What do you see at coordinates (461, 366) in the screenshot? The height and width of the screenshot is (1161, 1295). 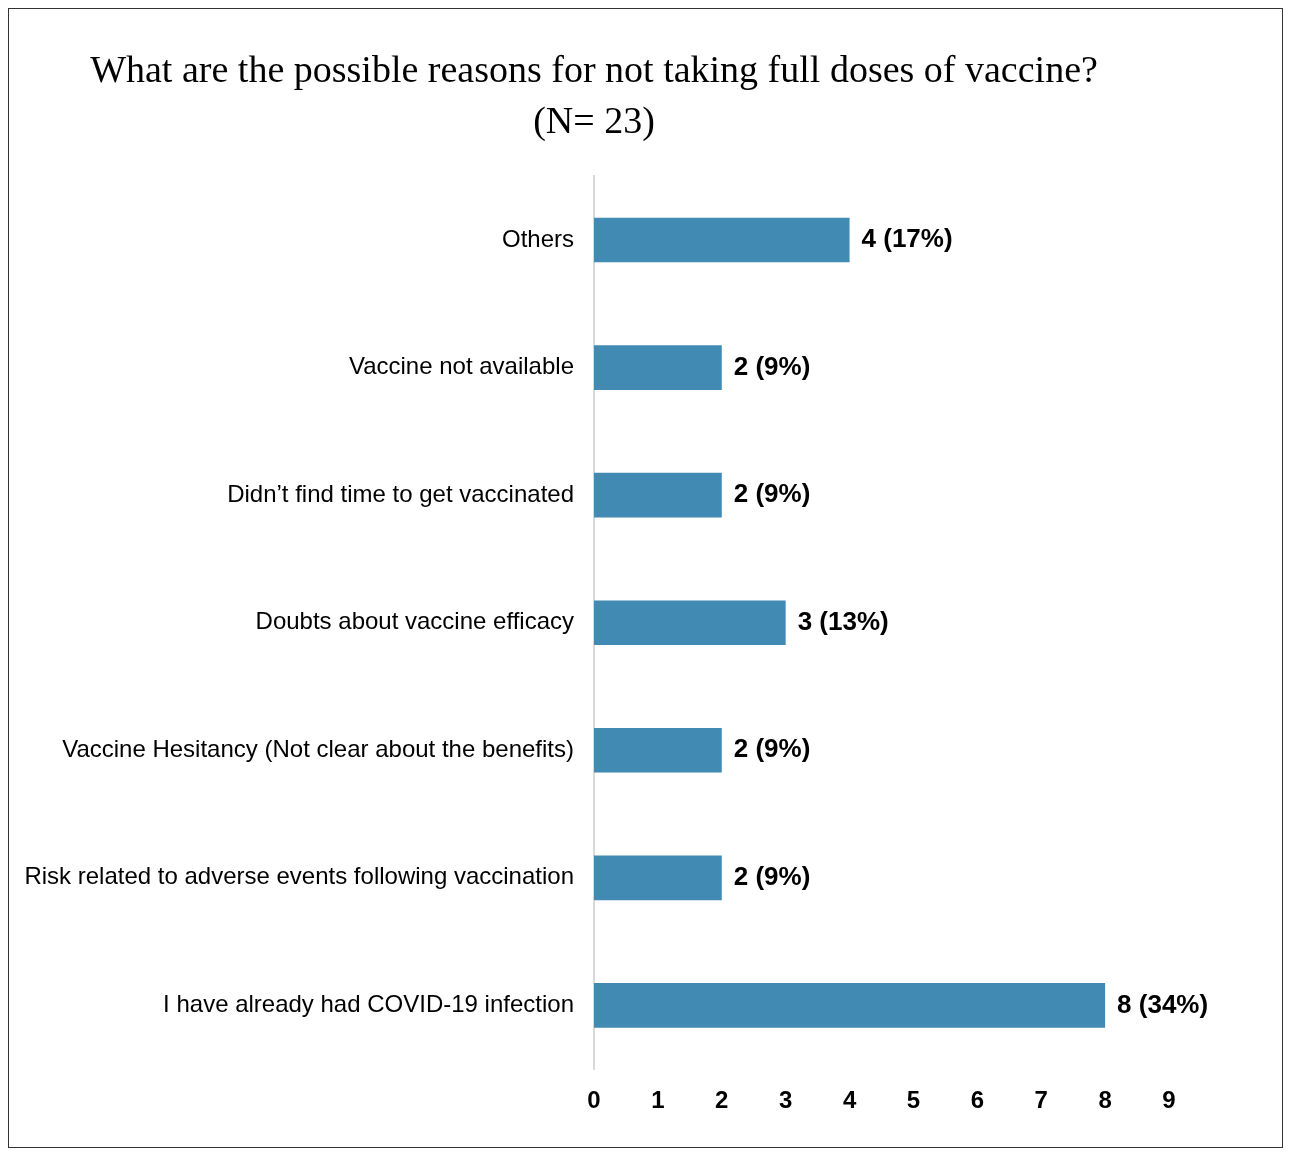 I see `y-tick-label: Vaccine not available` at bounding box center [461, 366].